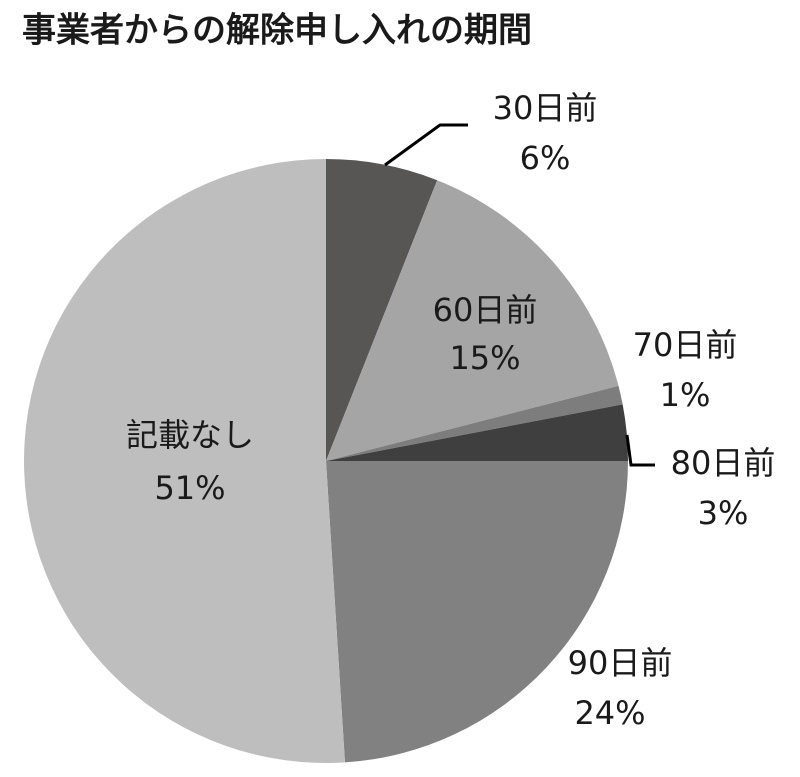 Image resolution: width=800 pixels, height=777 pixels. I want to click on slice-label: 30日前, so click(545, 108).